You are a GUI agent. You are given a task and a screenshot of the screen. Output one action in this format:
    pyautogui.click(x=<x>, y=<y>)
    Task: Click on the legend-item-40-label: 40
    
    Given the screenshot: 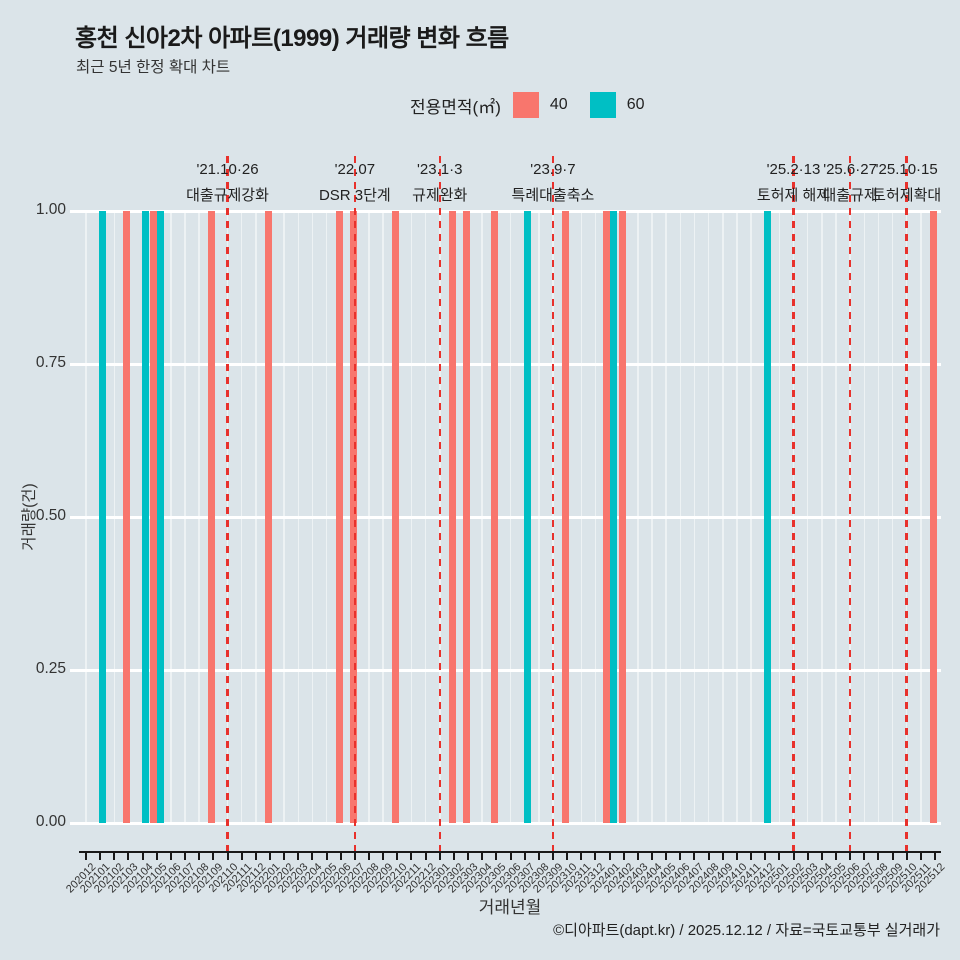 What is the action you would take?
    pyautogui.click(x=558, y=104)
    